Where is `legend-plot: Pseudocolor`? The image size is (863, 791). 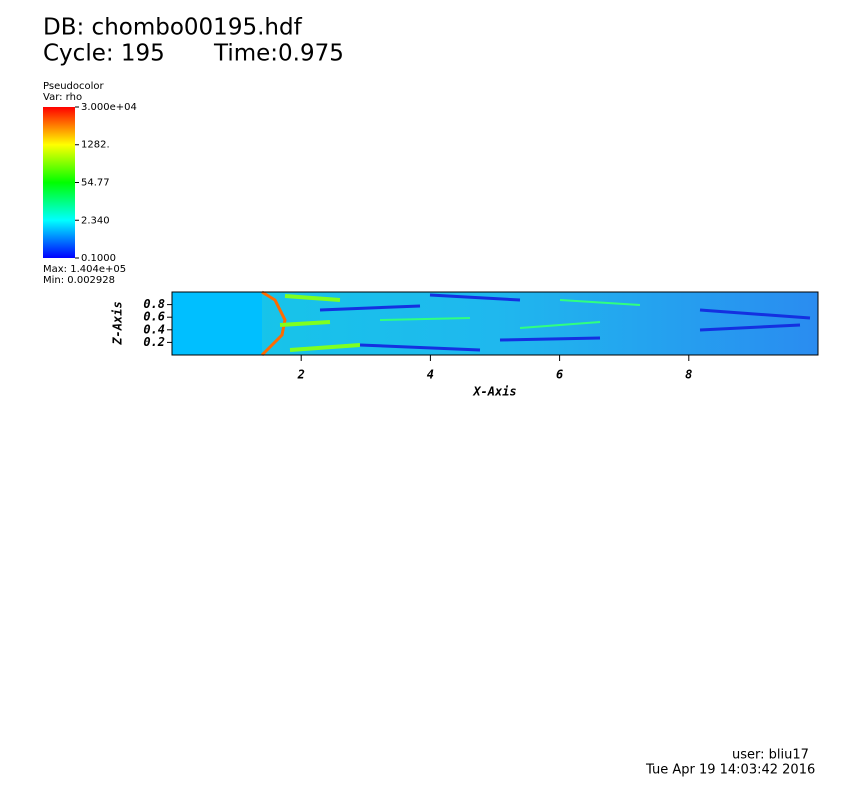 legend-plot: Pseudocolor is located at coordinates (74, 86).